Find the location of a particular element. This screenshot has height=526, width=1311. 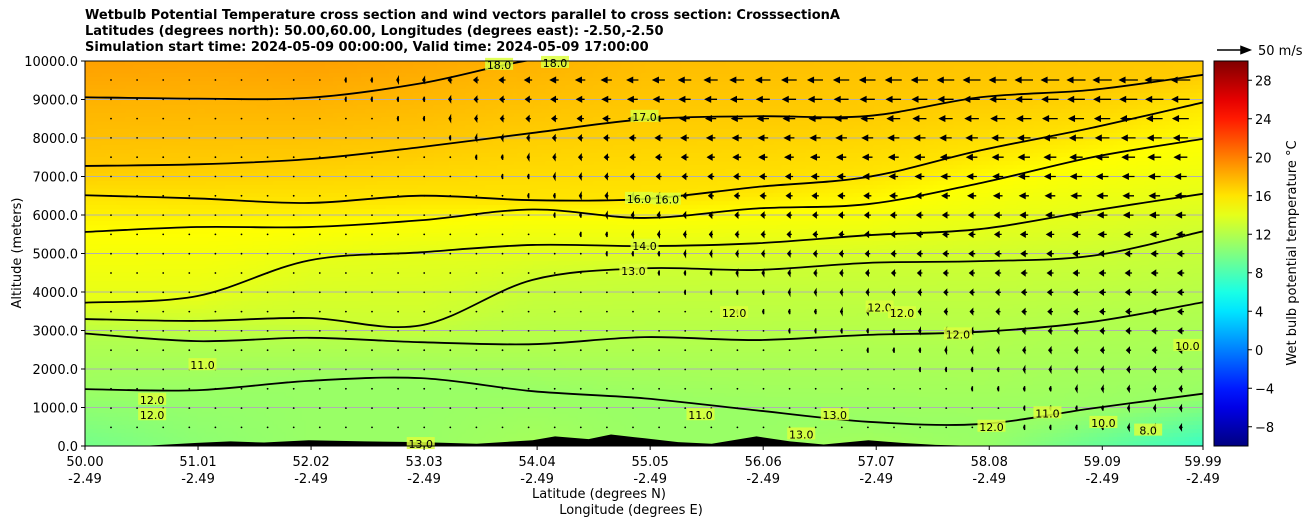

x-axis-label: Latitude (degrees N) is located at coordinates (599, 494).